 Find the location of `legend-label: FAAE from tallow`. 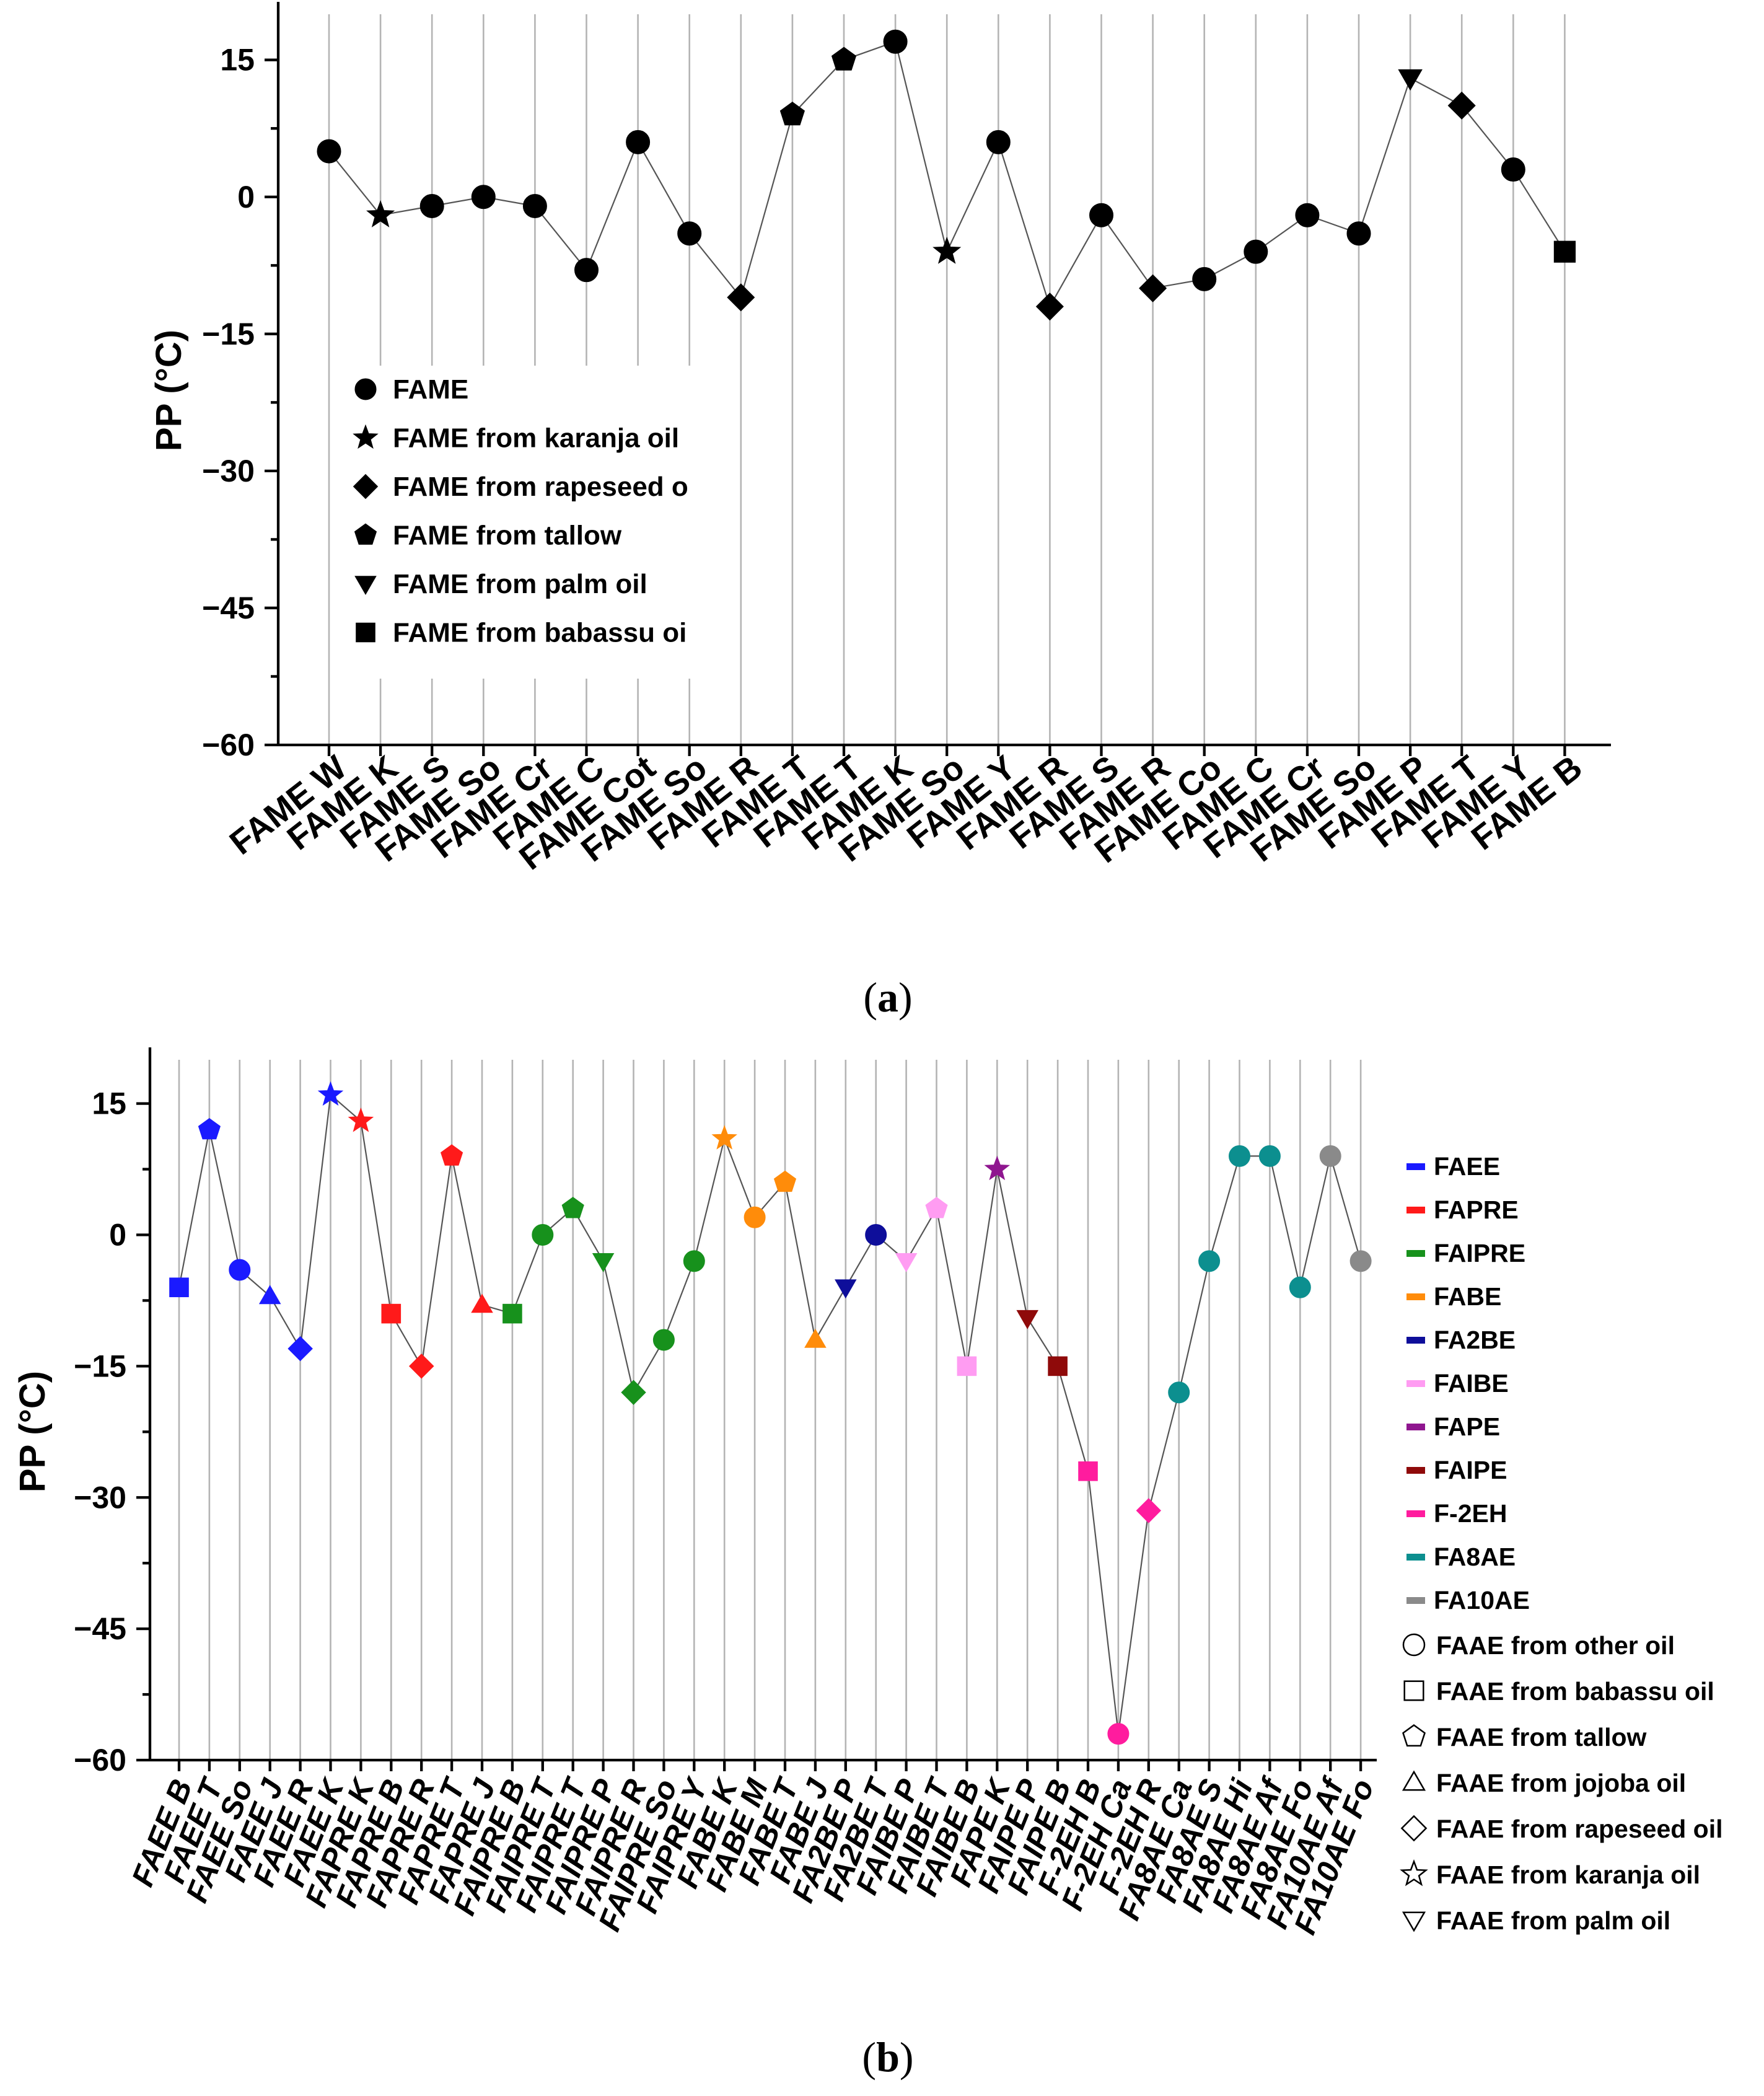

legend-label: FAAE from tallow is located at coordinates (1541, 1737).